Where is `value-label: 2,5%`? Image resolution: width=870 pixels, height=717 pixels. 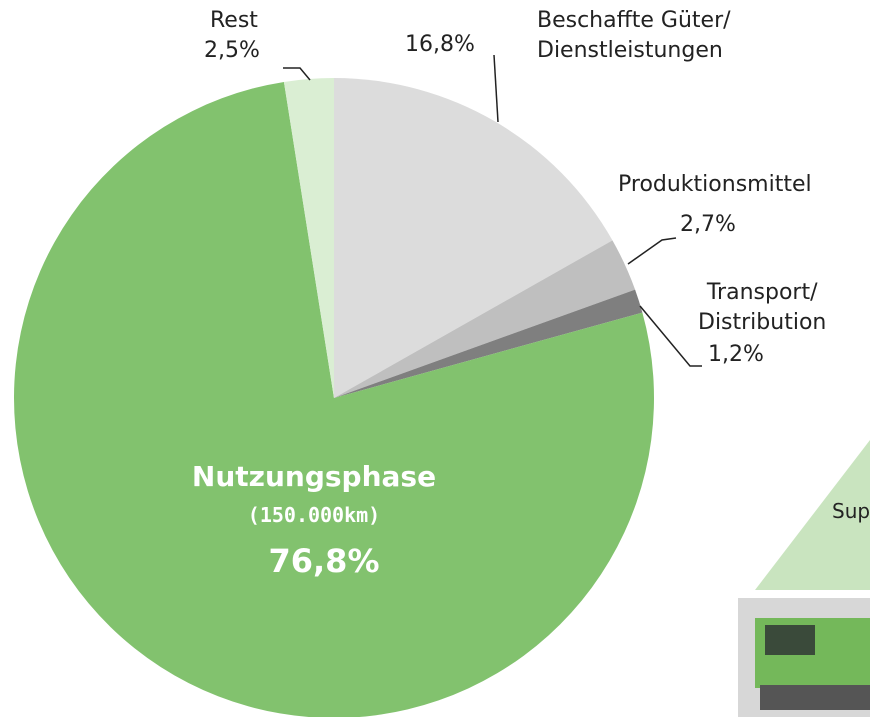
value-label: 2,5% is located at coordinates (232, 50).